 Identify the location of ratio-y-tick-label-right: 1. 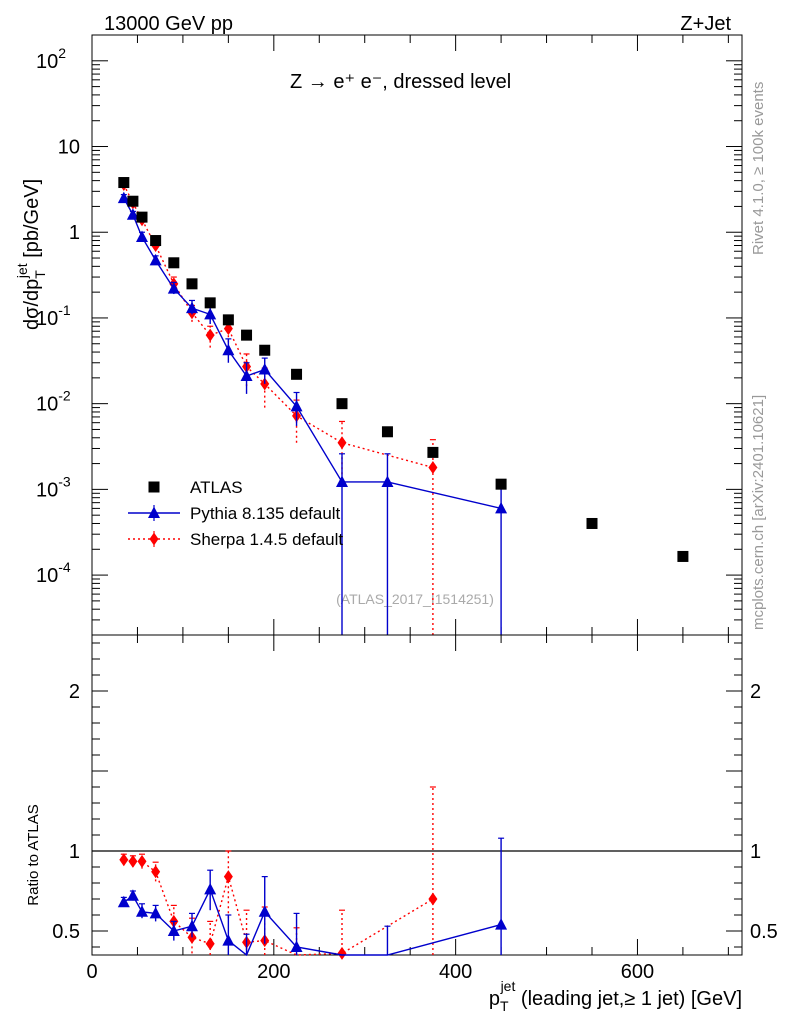
(755, 852).